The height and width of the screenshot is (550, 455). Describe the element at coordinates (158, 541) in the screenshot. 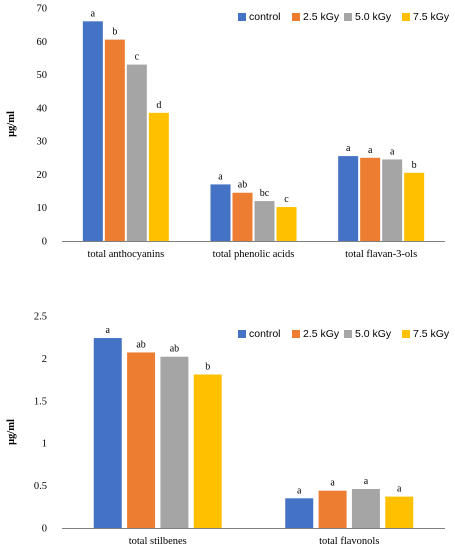

I see `x-category-label: total stilbenes` at that location.